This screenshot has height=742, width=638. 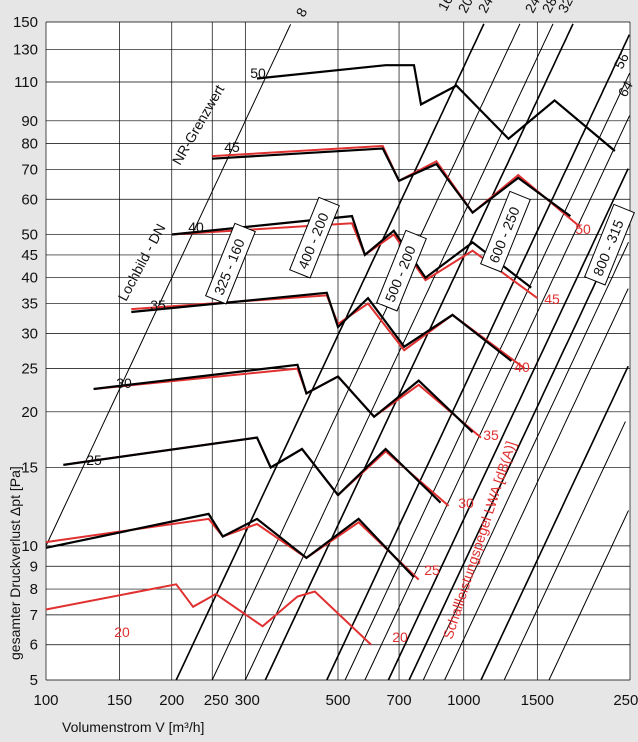 What do you see at coordinates (29, 169) in the screenshot?
I see `y-tick-label: 70` at bounding box center [29, 169].